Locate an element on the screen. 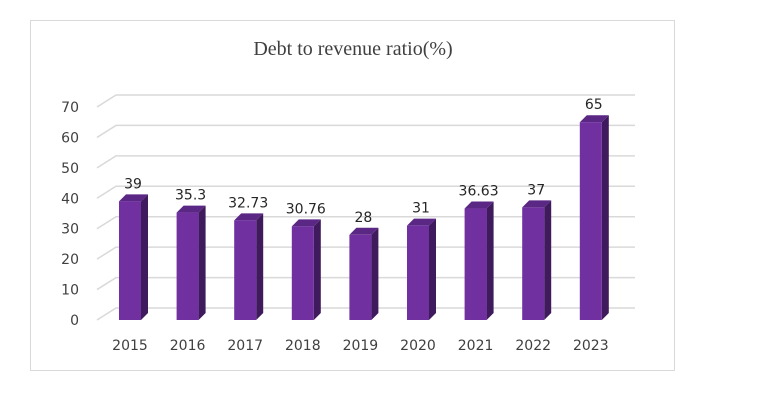 The image size is (766, 401). x-tick-label: 2022 is located at coordinates (533, 346).